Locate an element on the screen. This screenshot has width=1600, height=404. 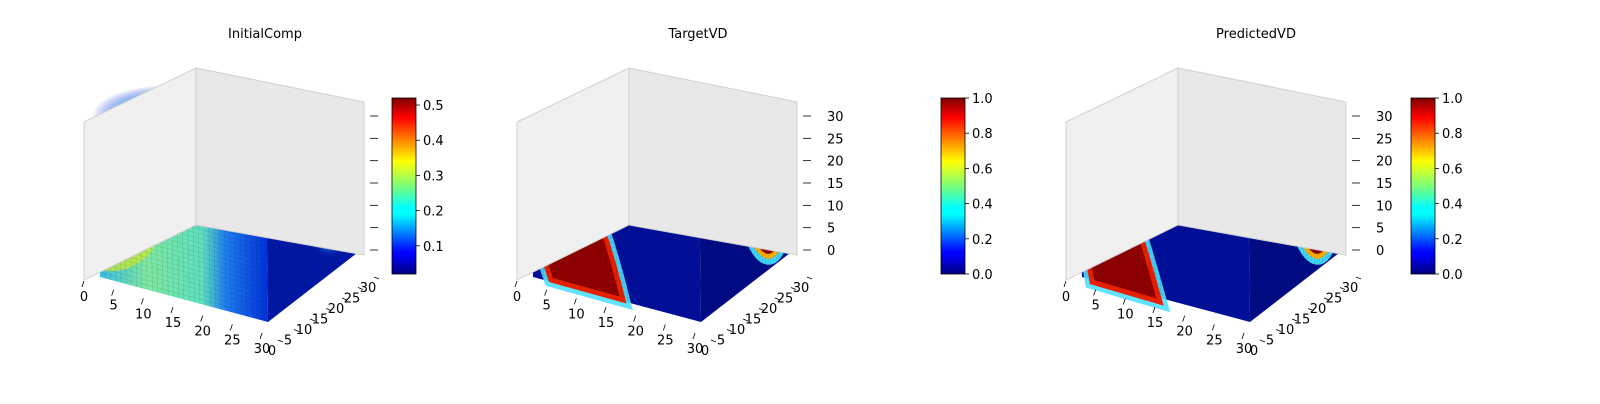
colorbar-tick-label: 0.3 is located at coordinates (433, 176).